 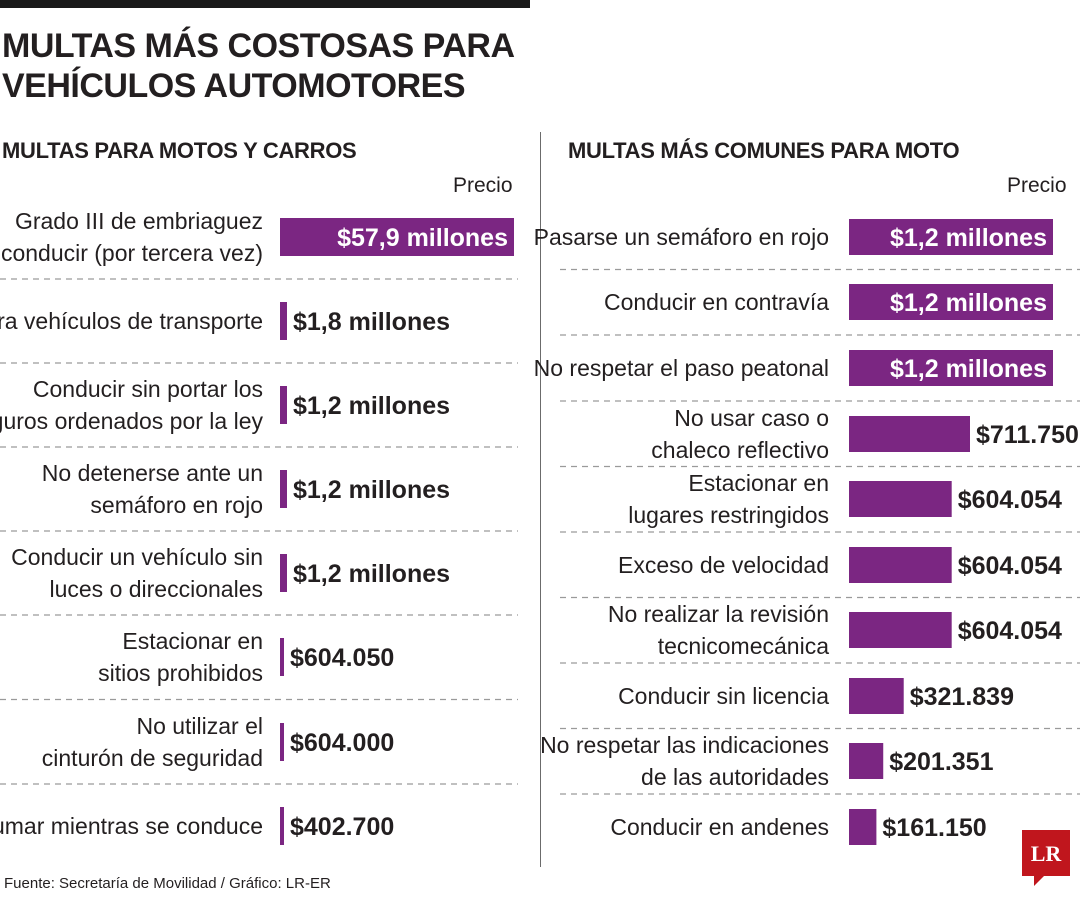 I want to click on right-price-header: Precio, so click(x=1037, y=185).